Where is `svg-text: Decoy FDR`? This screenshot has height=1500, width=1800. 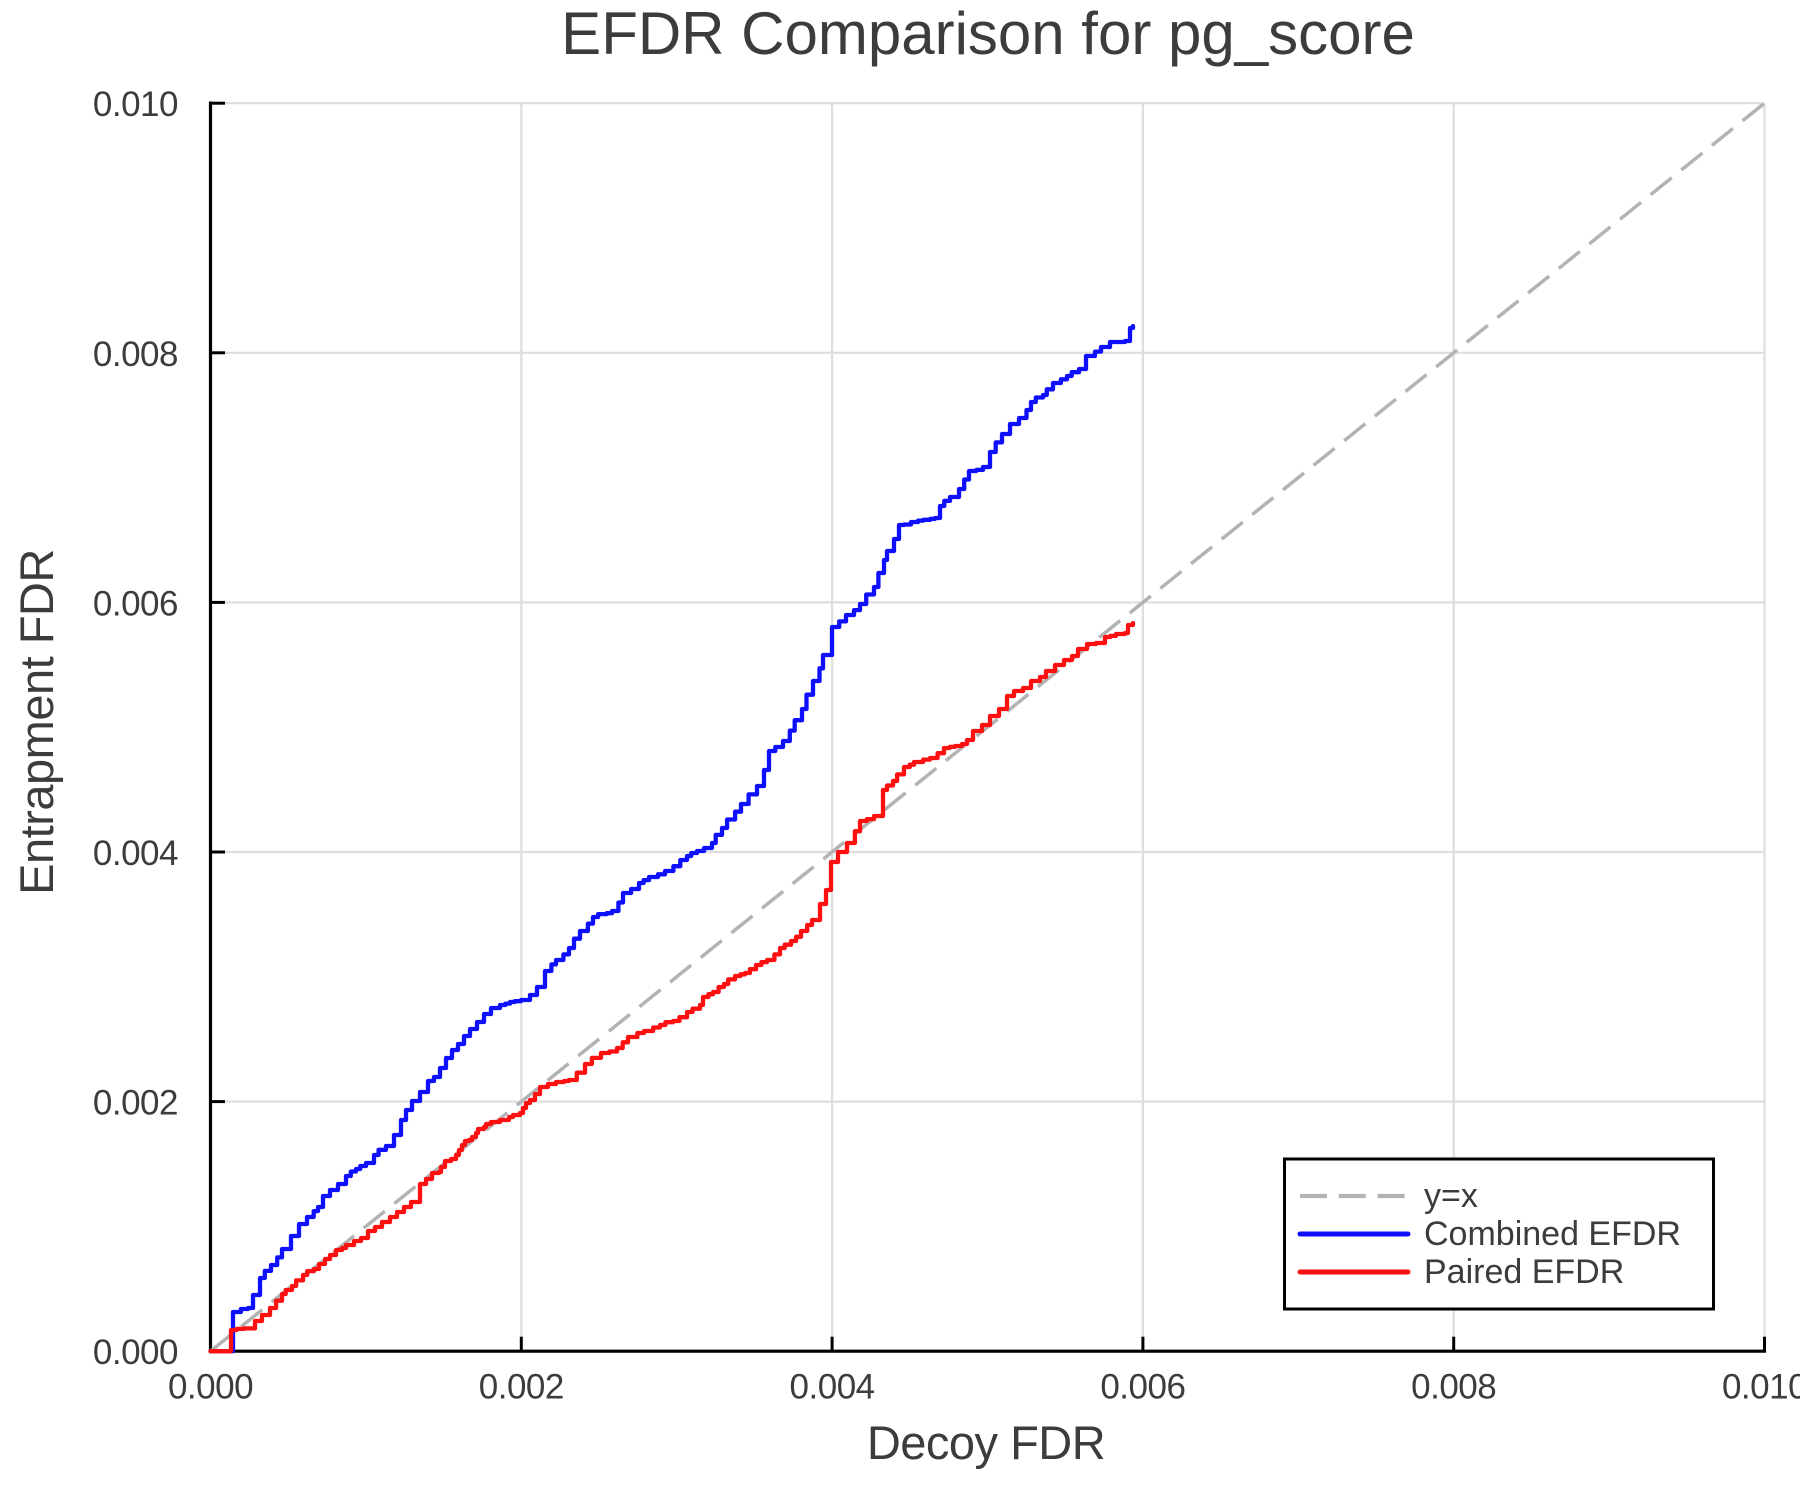 svg-text: Decoy FDR is located at coordinates (986, 1442).